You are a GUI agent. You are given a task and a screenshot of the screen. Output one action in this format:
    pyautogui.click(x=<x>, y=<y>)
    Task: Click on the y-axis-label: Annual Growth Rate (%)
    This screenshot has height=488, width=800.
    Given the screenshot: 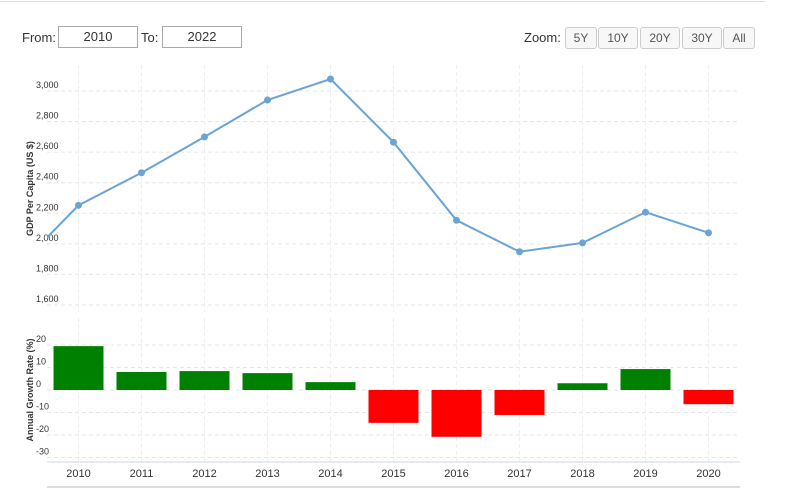 What is the action you would take?
    pyautogui.click(x=30, y=389)
    